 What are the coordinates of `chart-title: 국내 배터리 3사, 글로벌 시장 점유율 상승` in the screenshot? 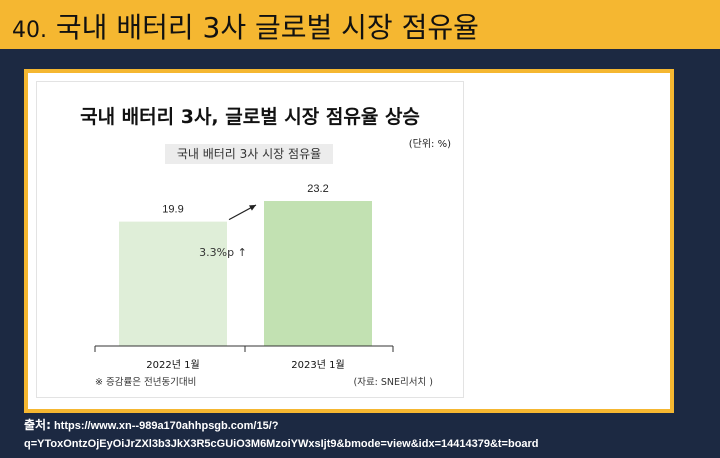 It's located at (250, 117).